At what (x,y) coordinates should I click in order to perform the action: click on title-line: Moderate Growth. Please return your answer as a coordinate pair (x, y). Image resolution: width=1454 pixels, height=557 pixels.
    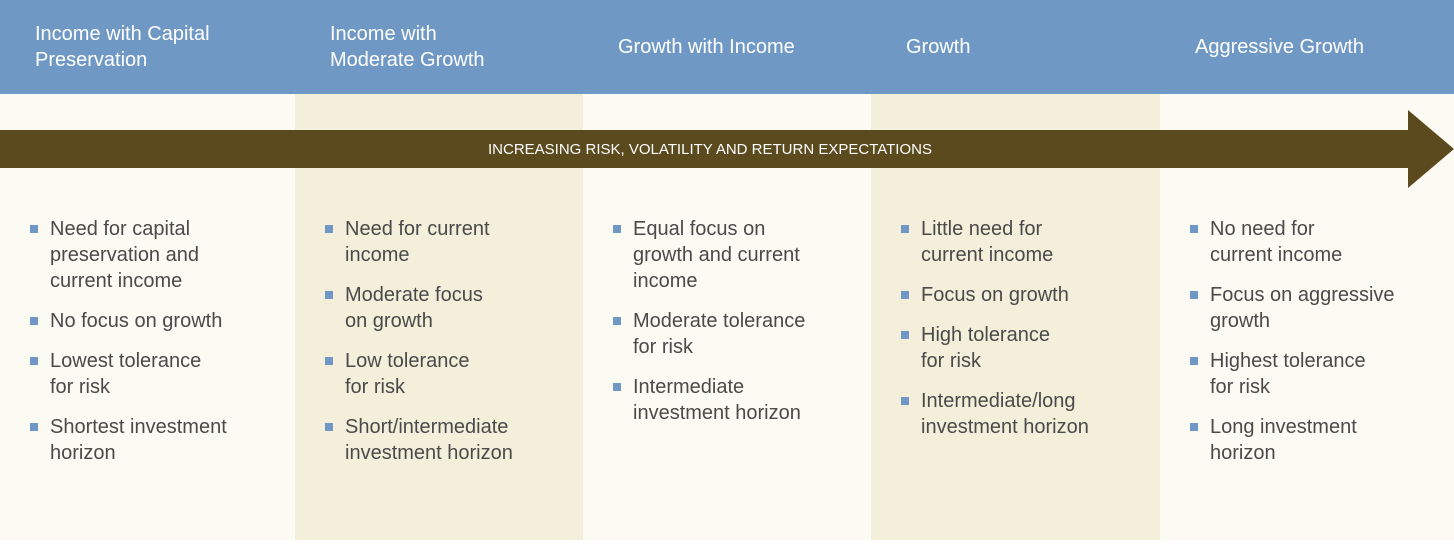
    Looking at the image, I should click on (407, 60).